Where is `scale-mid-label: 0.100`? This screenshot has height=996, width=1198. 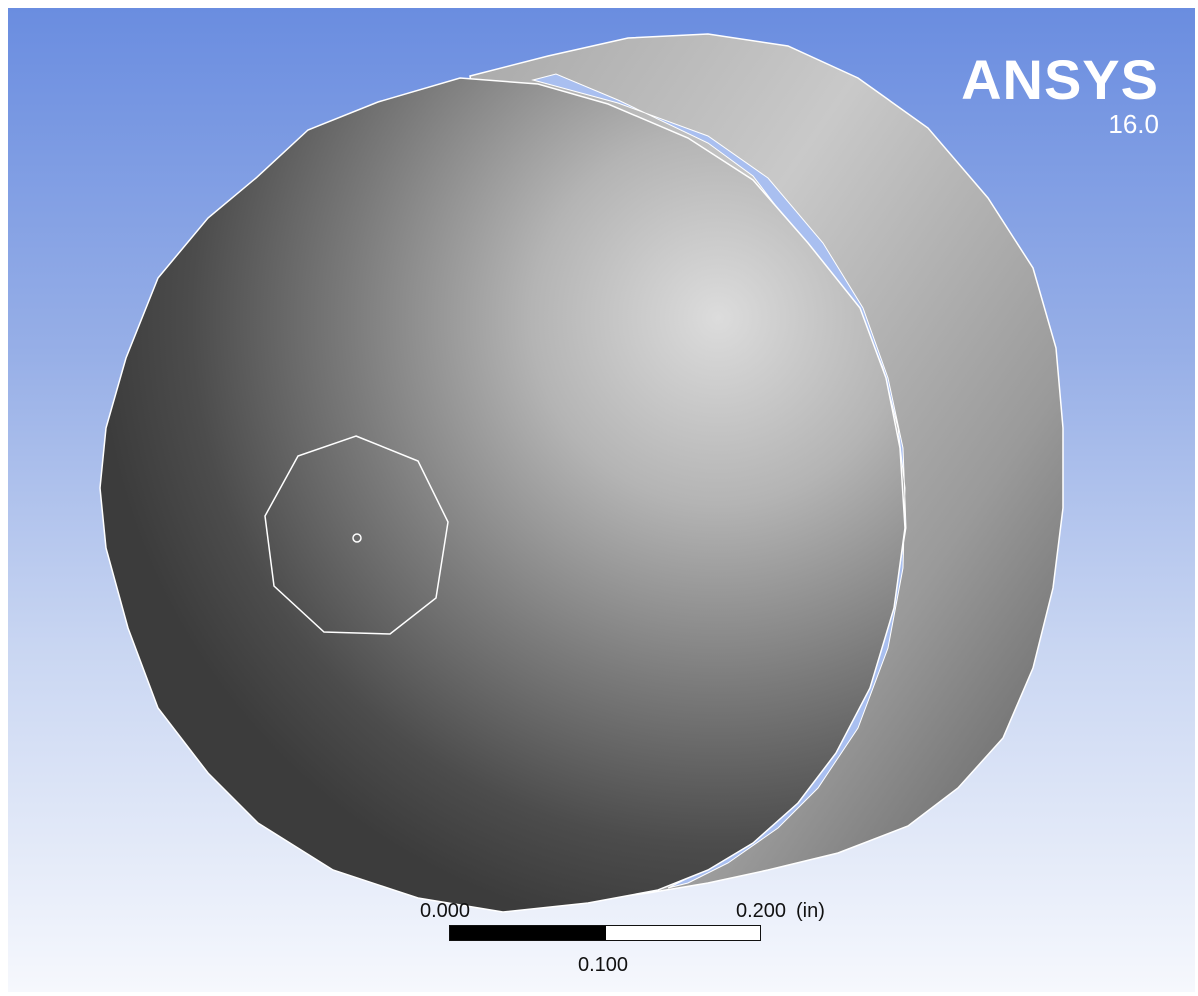
scale-mid-label: 0.100 is located at coordinates (603, 965).